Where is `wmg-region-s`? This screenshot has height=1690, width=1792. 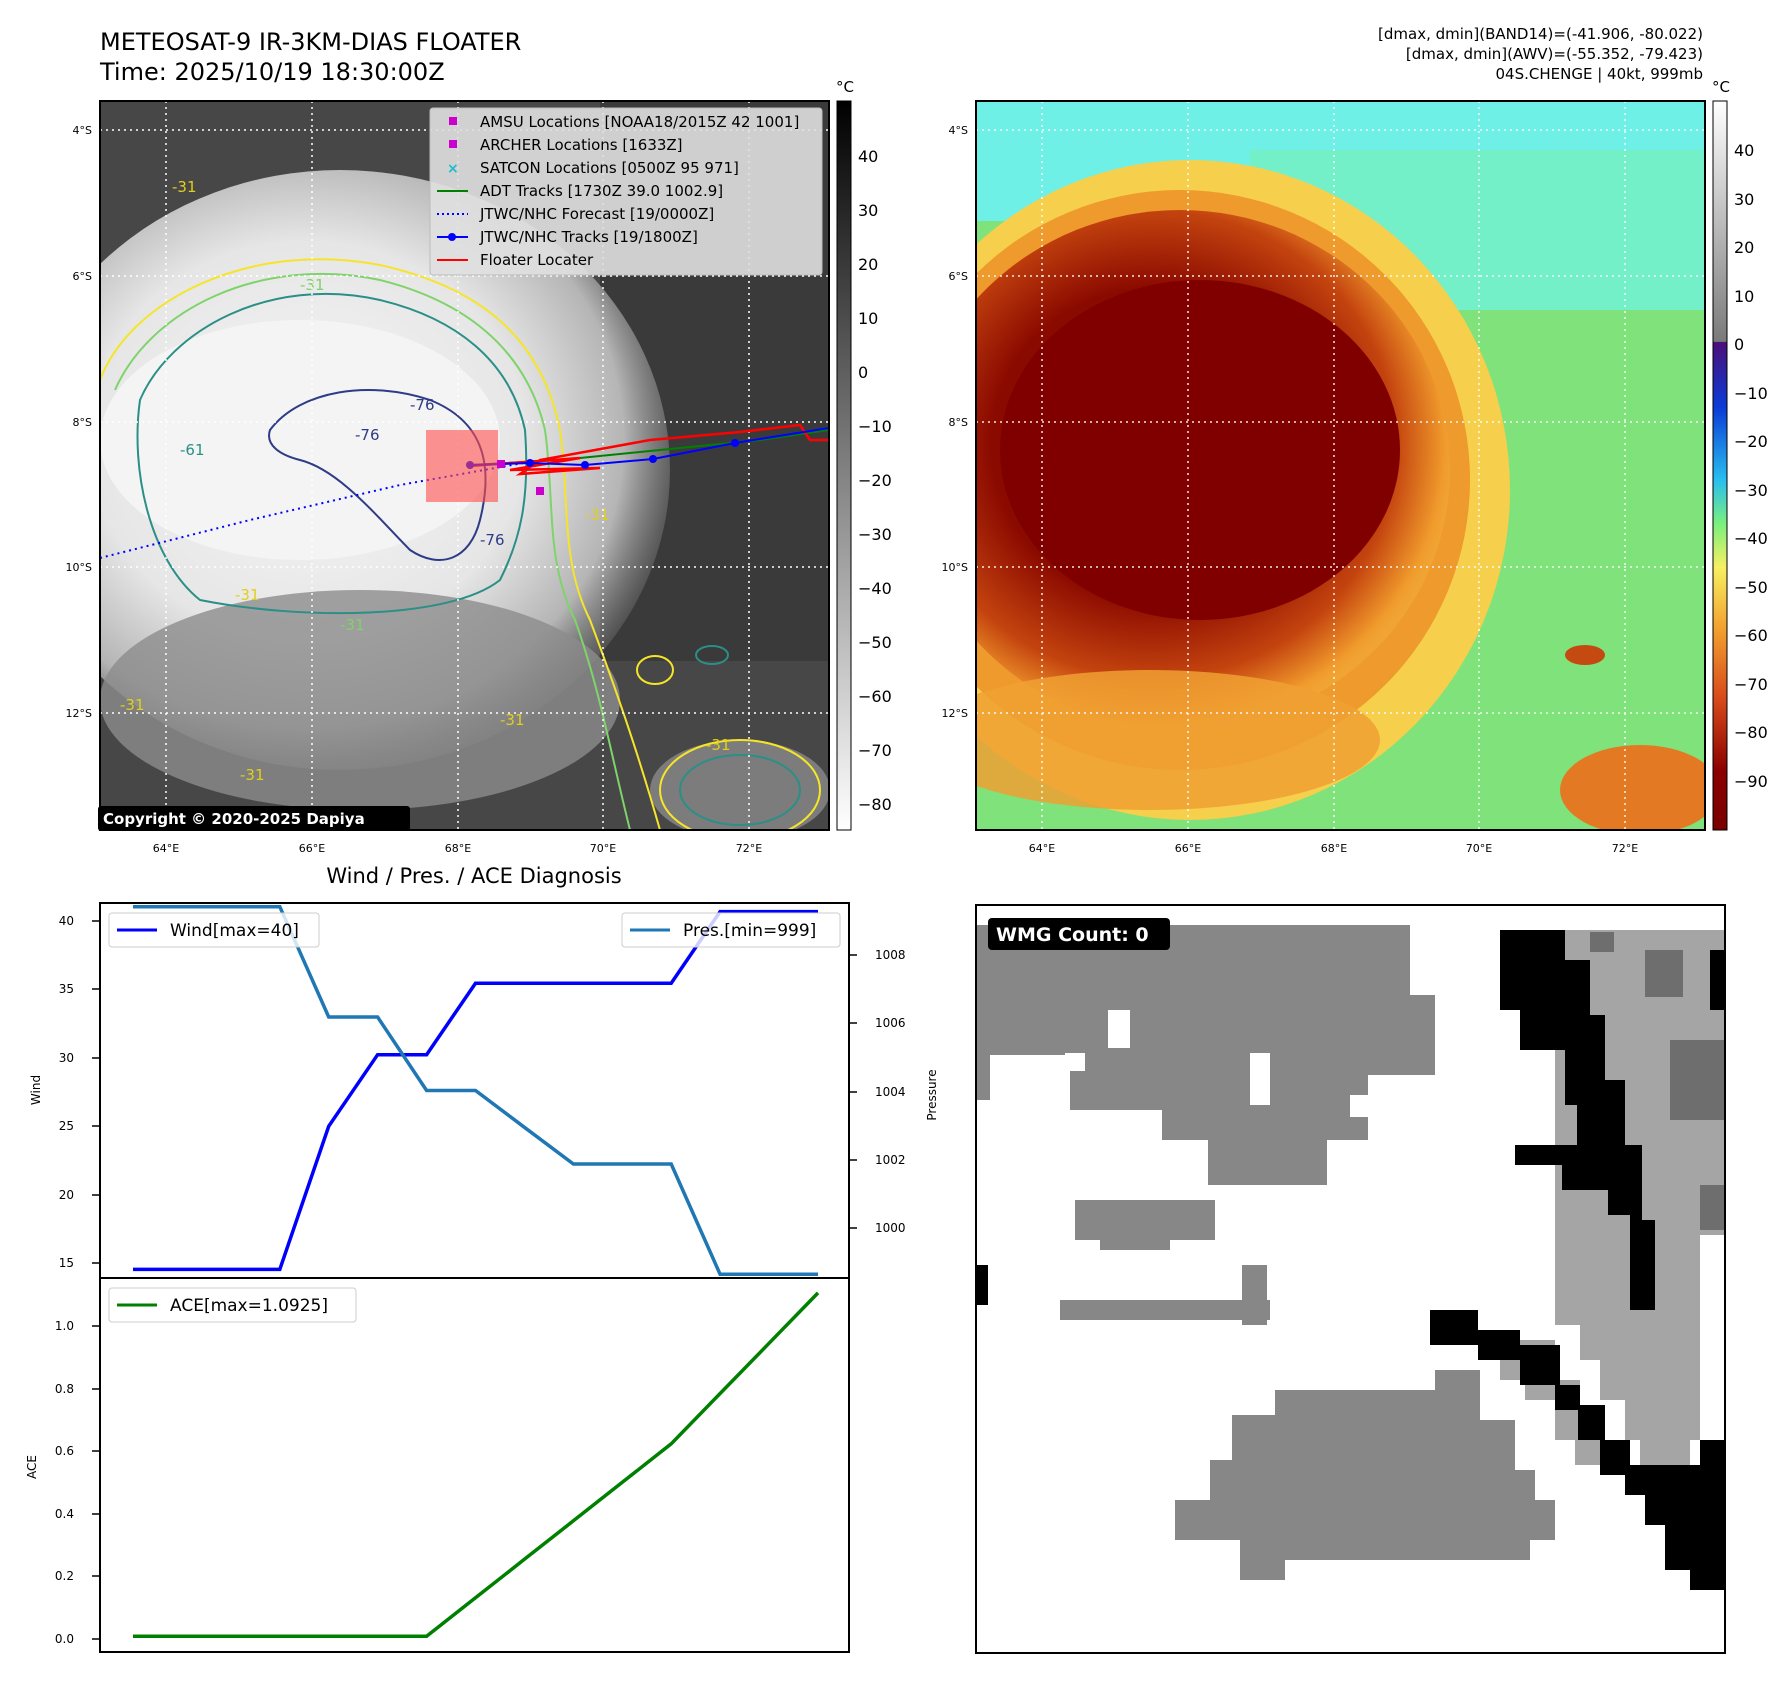
wmg-region-s is located at coordinates (1365, 1475).